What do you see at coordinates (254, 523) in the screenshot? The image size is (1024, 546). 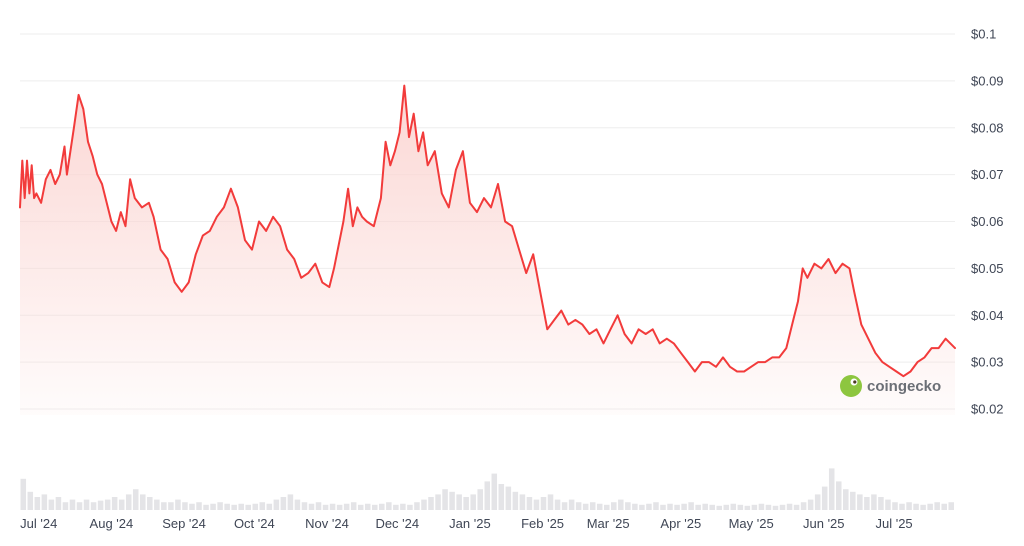 I see `x-tick-label: Oct '24` at bounding box center [254, 523].